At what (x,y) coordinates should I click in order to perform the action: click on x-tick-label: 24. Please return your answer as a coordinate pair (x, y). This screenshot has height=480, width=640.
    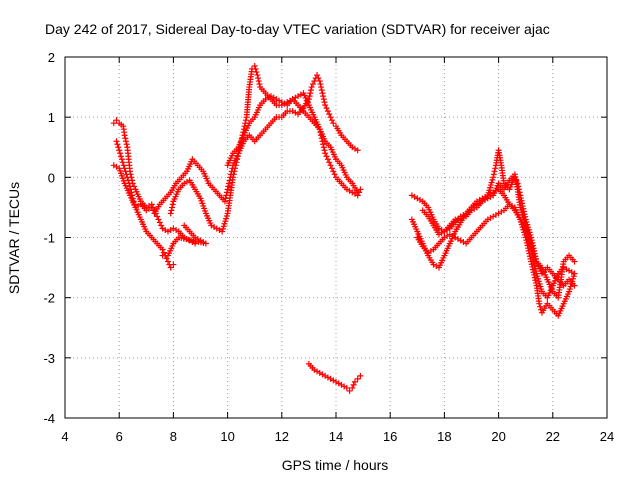
    Looking at the image, I should click on (607, 436).